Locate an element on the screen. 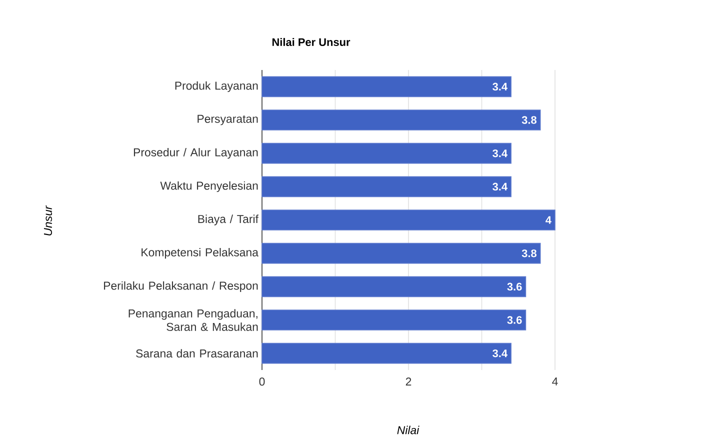 This screenshot has width=706, height=445. y-axis-title: Unsur is located at coordinates (48, 220).